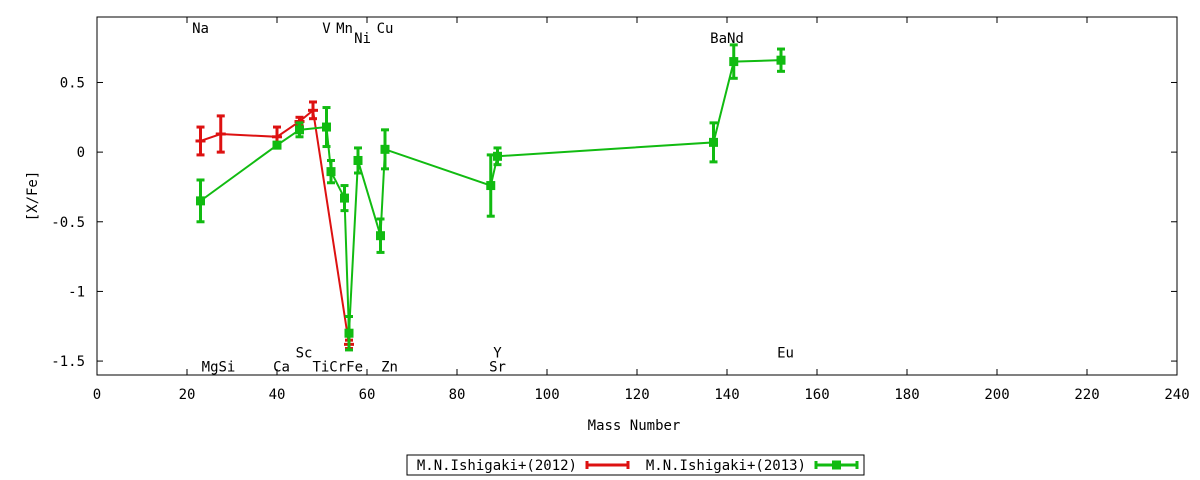 This screenshot has height=480, width=1200. I want to click on legend: M.N.Ishigaki+(2012) M.N.Ishigaki+(2013), so click(635, 465).